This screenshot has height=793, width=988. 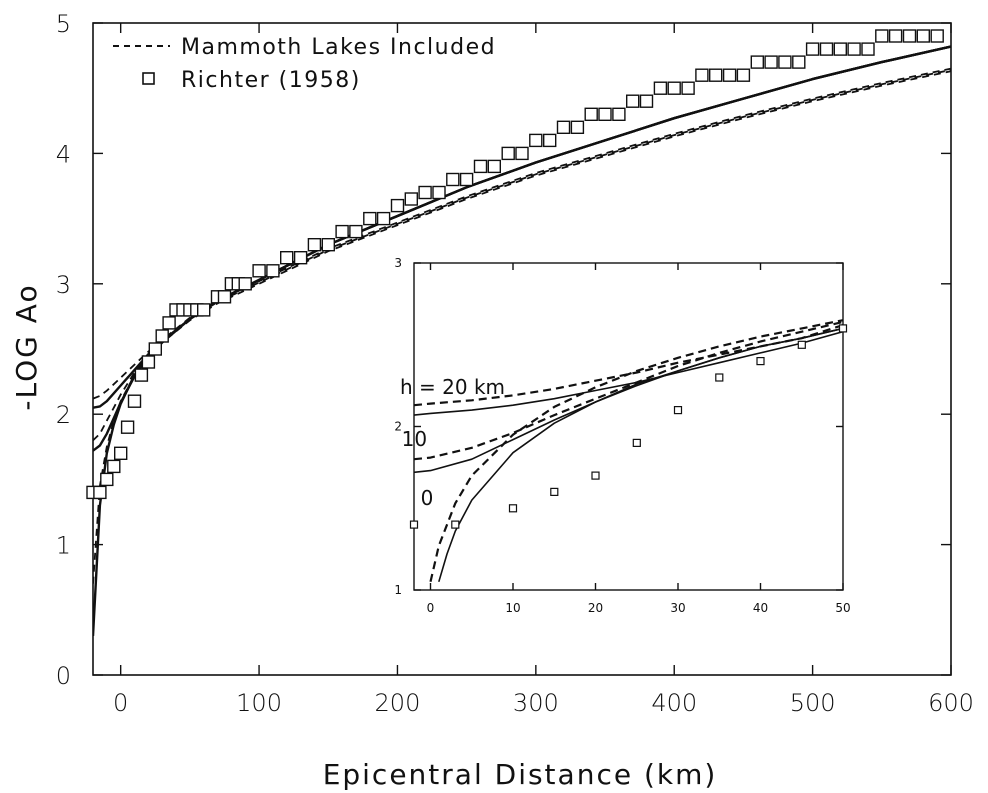 I want to click on inset-dashed-curve-h10, so click(x=628, y=390).